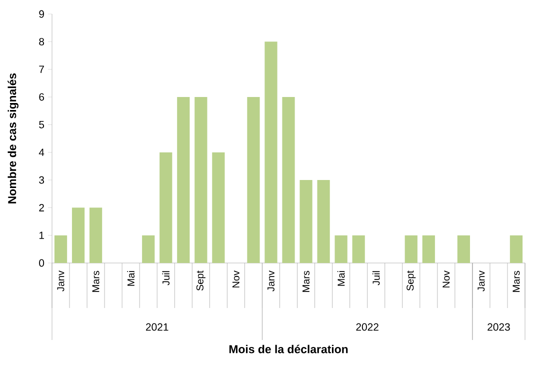 The height and width of the screenshot is (386, 533). Describe the element at coordinates (41, 152) in the screenshot. I see `y-tick-label: 4` at that location.